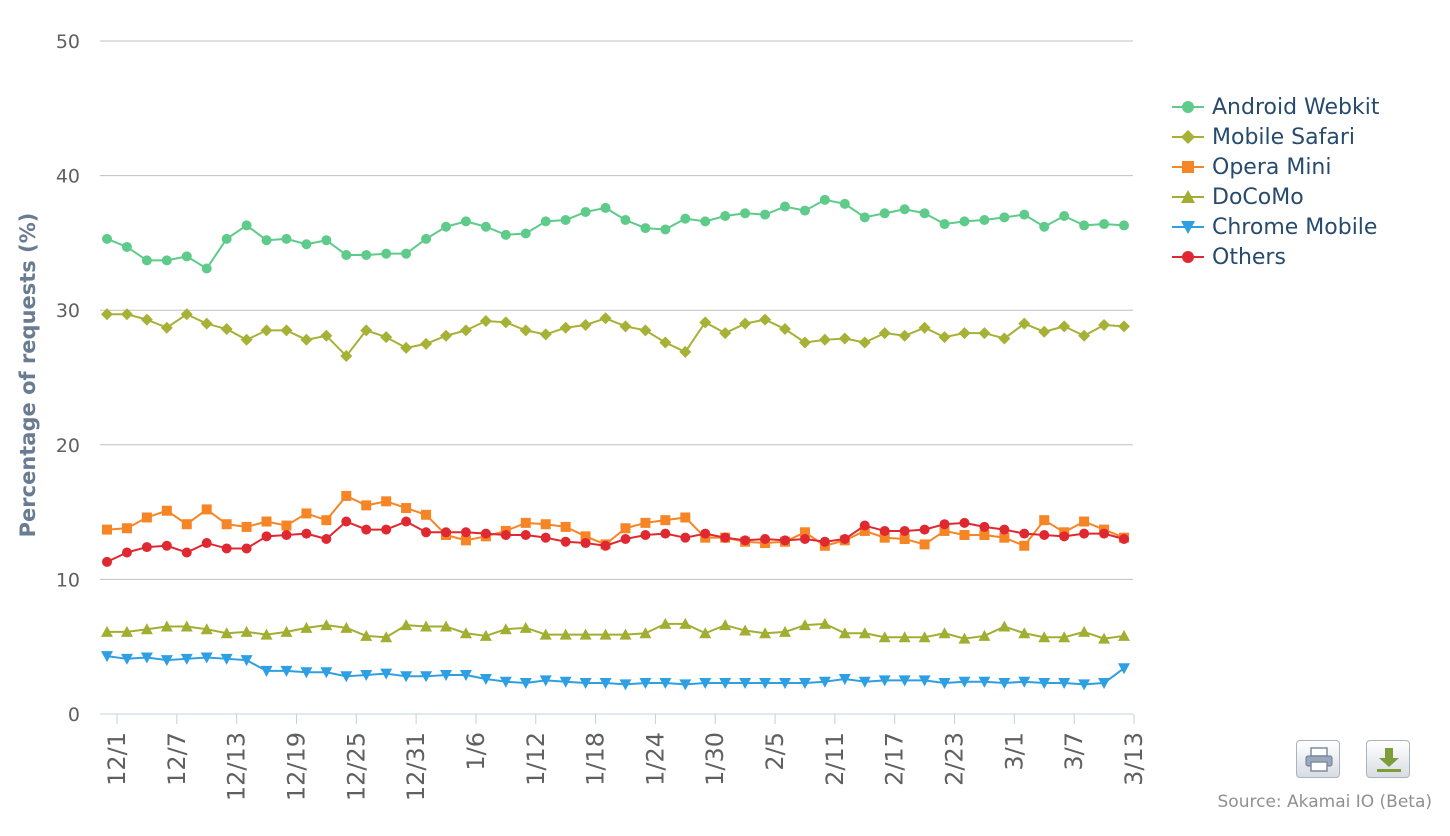 The width and height of the screenshot is (1450, 836). I want to click on legend-label: Android Webkit, so click(1296, 107).